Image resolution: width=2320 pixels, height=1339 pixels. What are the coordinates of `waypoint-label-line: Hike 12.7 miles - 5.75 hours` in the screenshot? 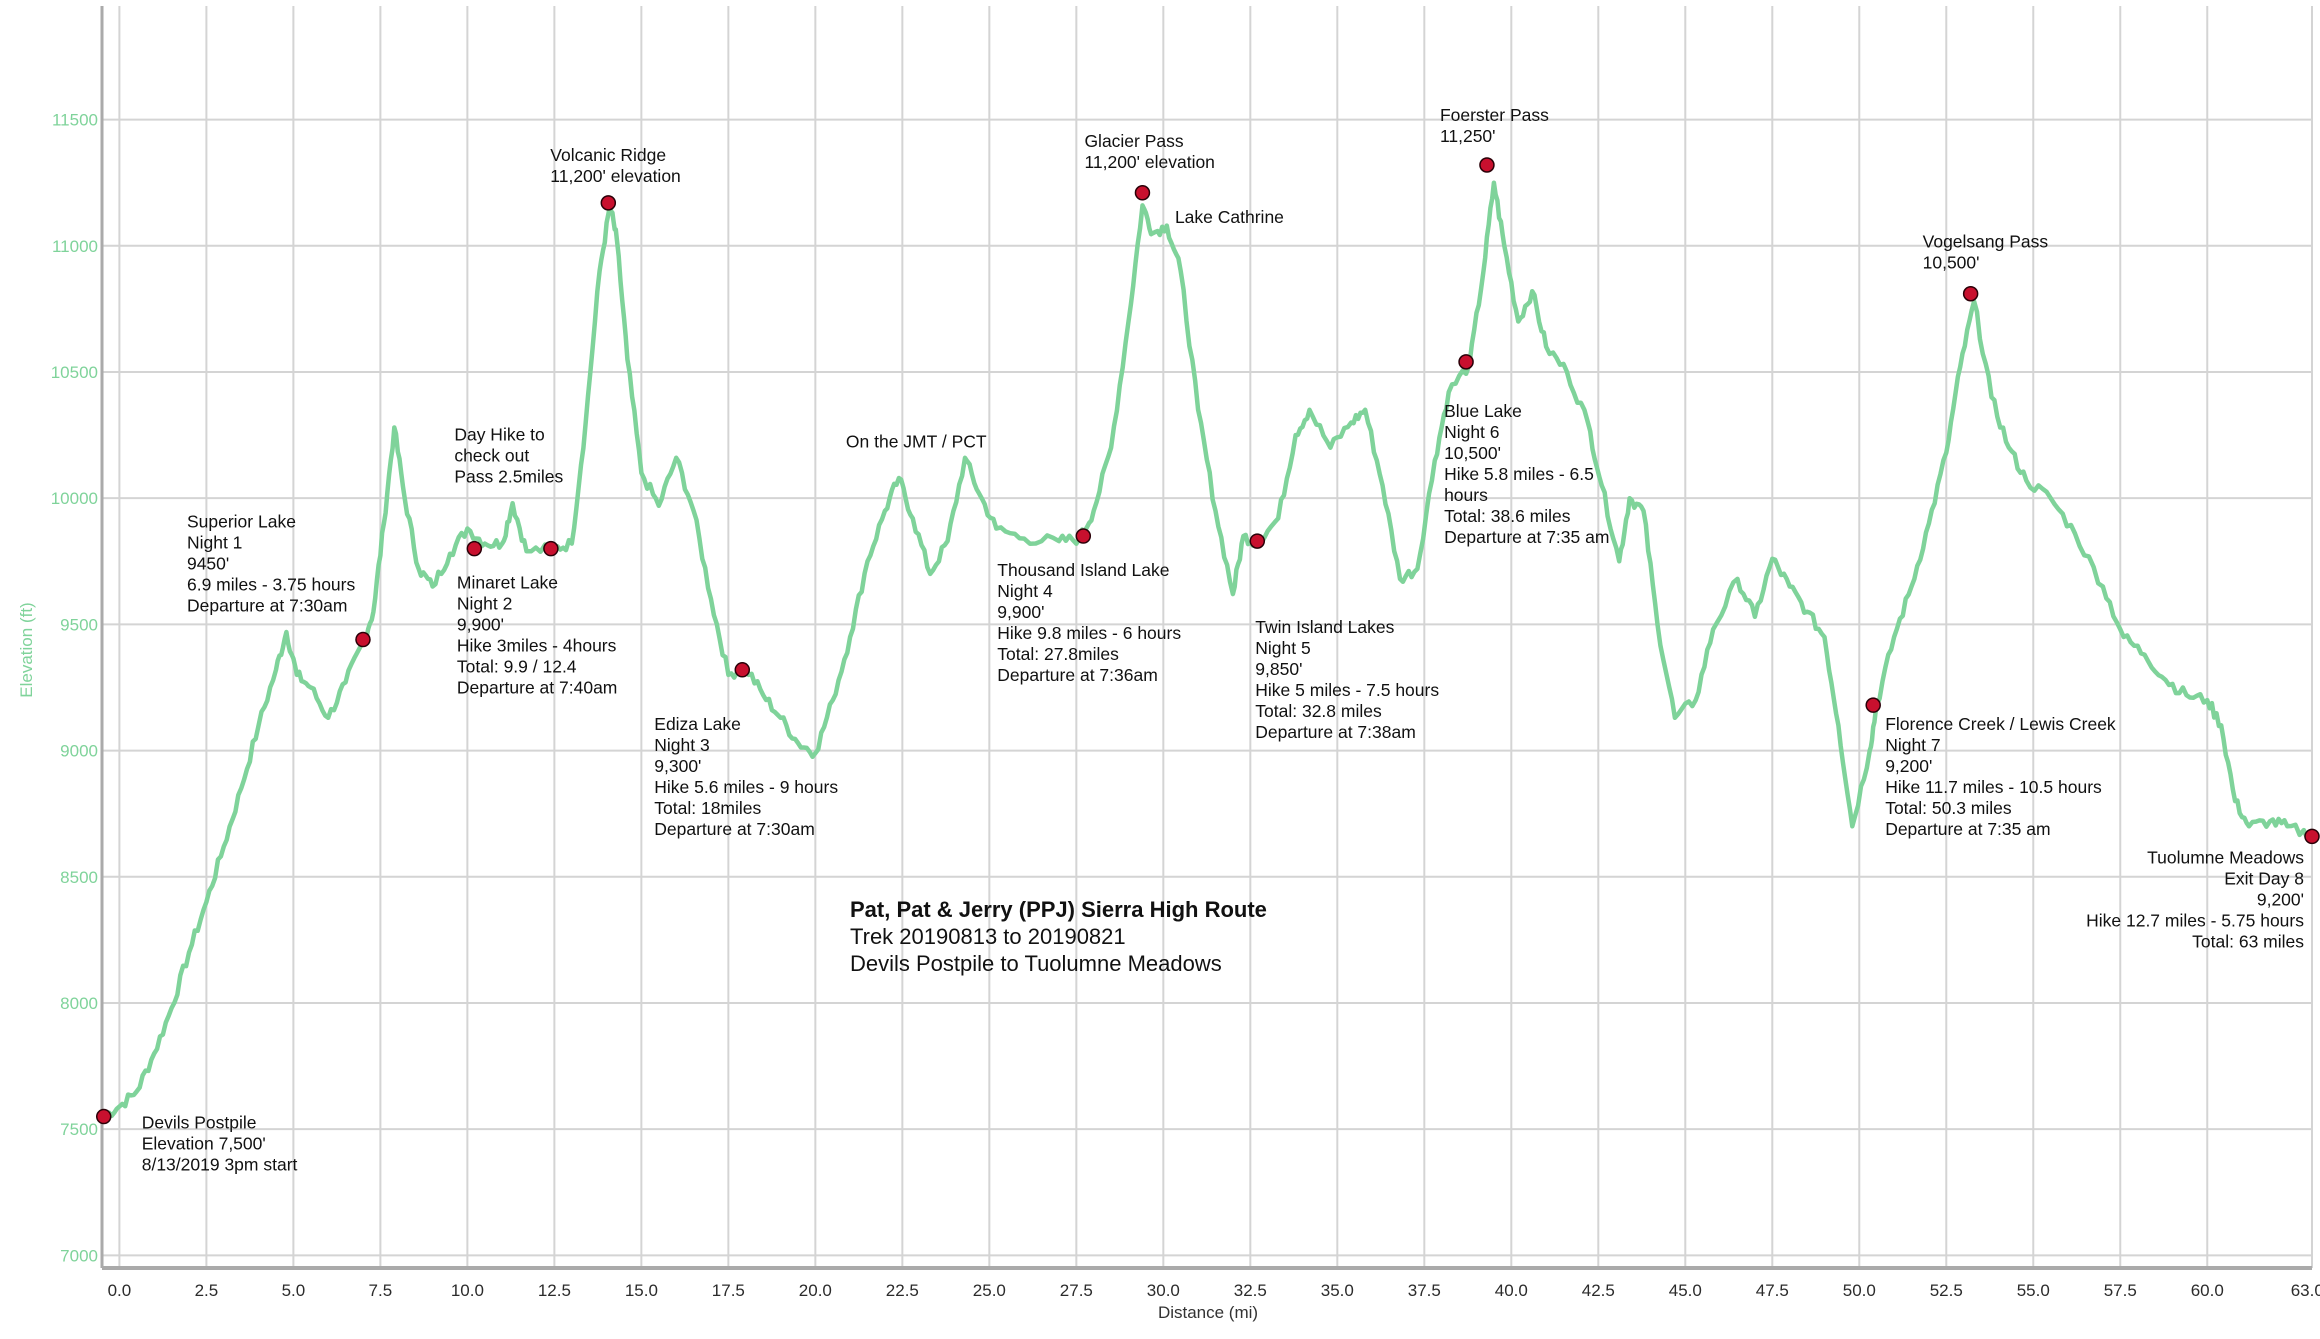 It's located at (2195, 920).